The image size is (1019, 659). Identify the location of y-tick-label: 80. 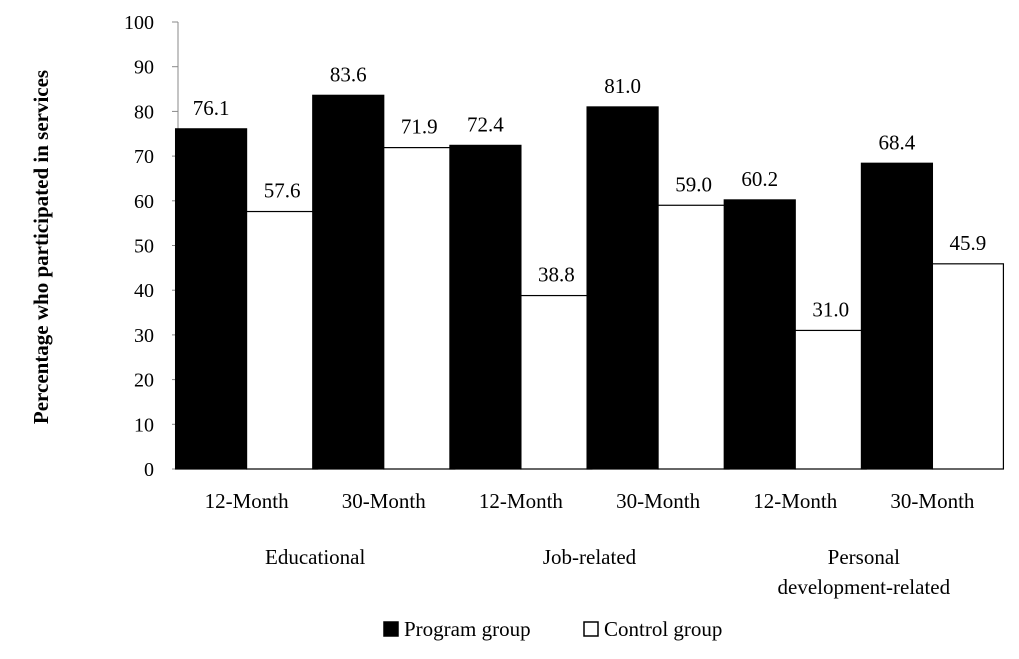
(144, 112).